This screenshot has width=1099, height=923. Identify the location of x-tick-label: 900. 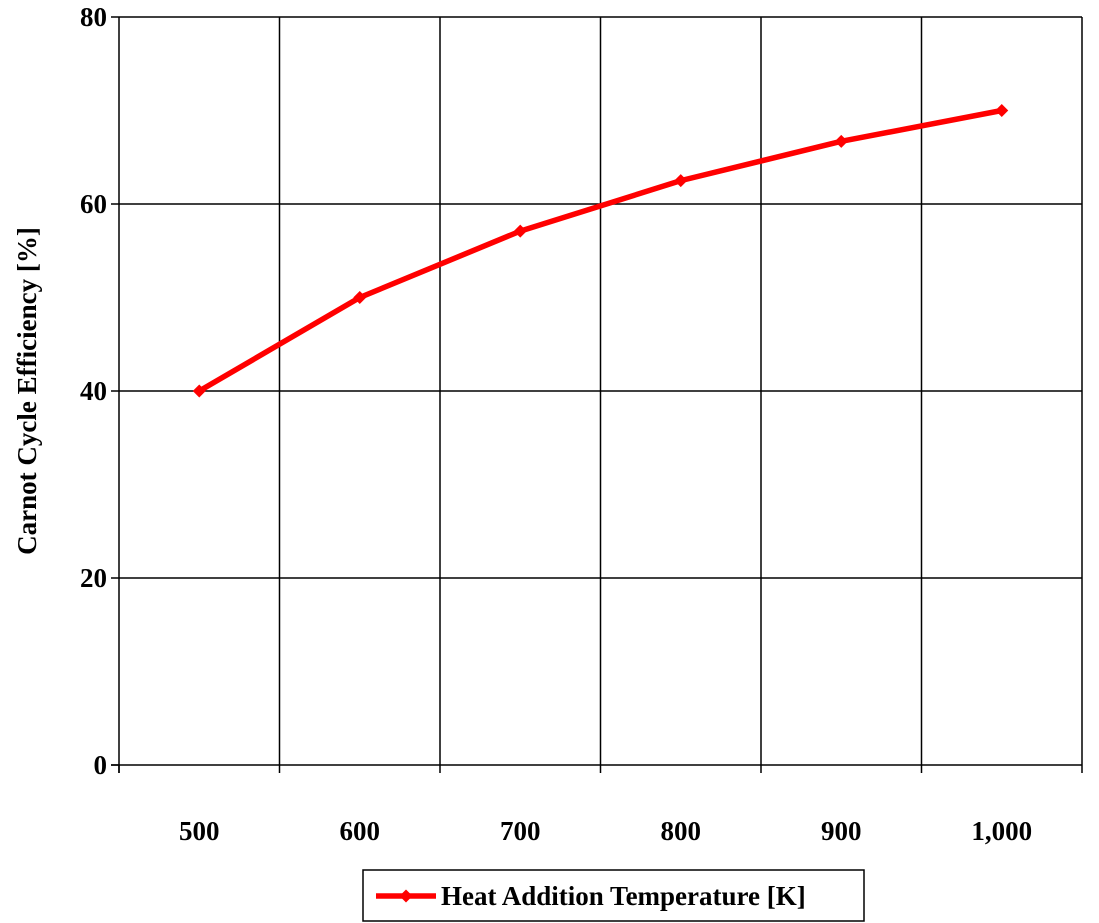
(841, 831).